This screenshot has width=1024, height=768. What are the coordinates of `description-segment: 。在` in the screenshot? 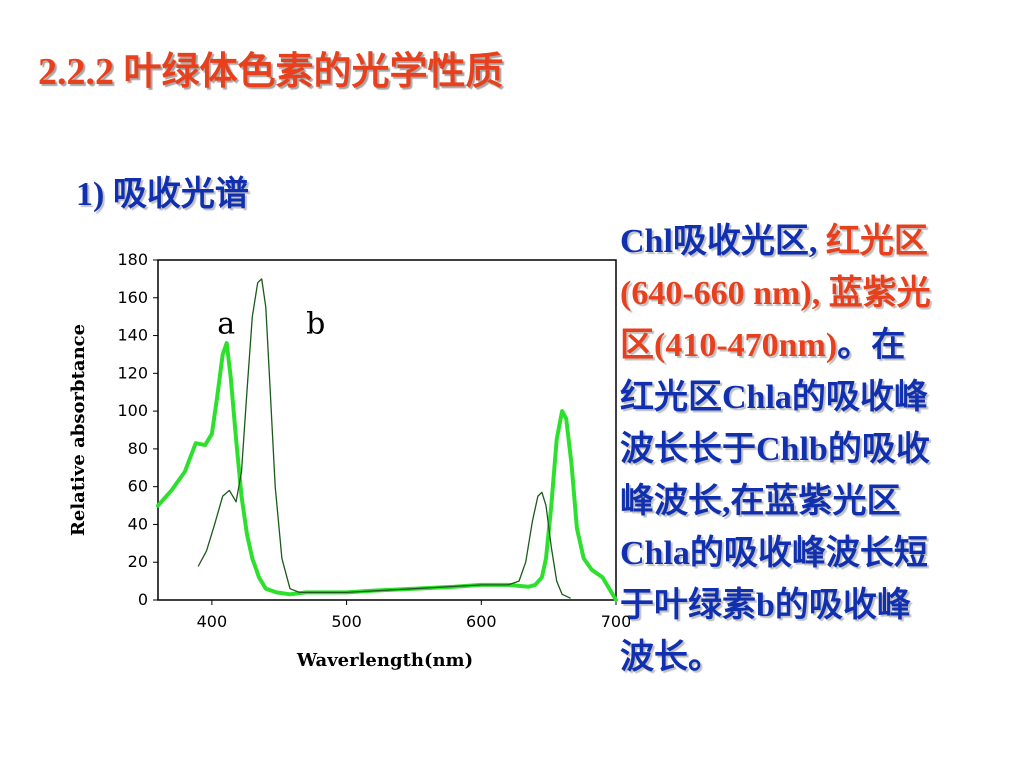 It's located at (871, 345).